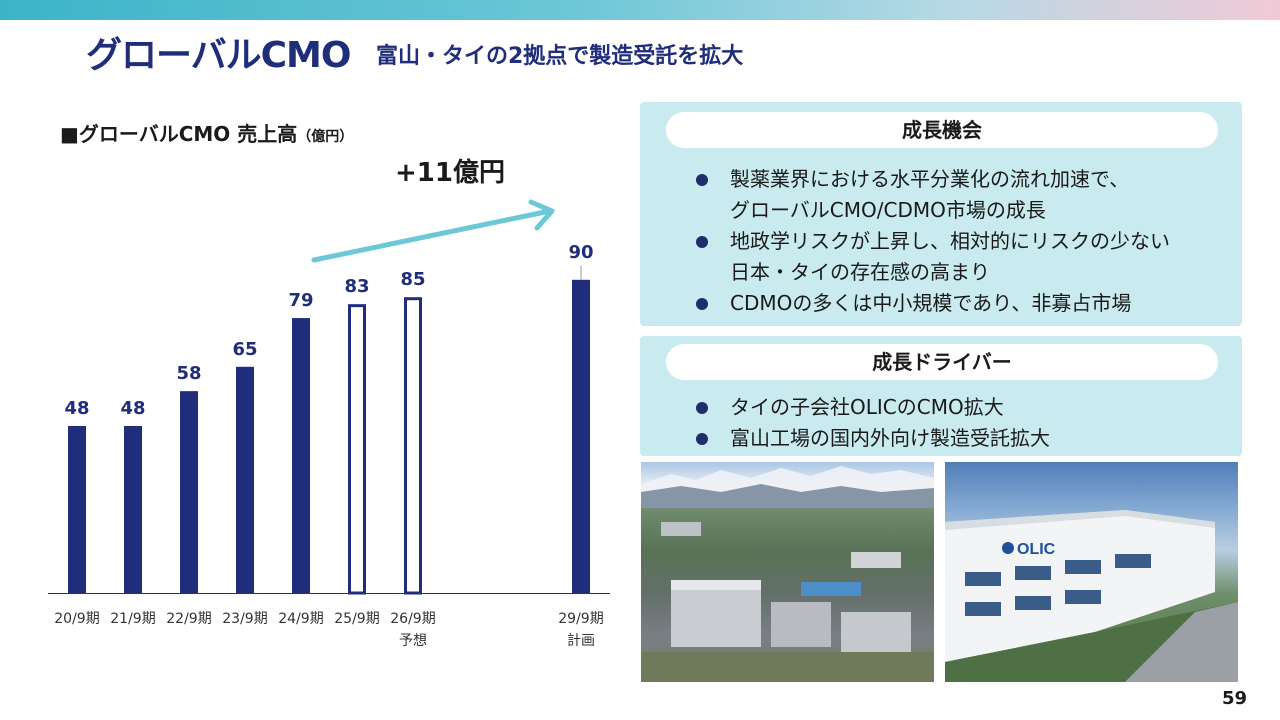  What do you see at coordinates (244, 619) in the screenshot?
I see `x-tick-label: 23/9期` at bounding box center [244, 619].